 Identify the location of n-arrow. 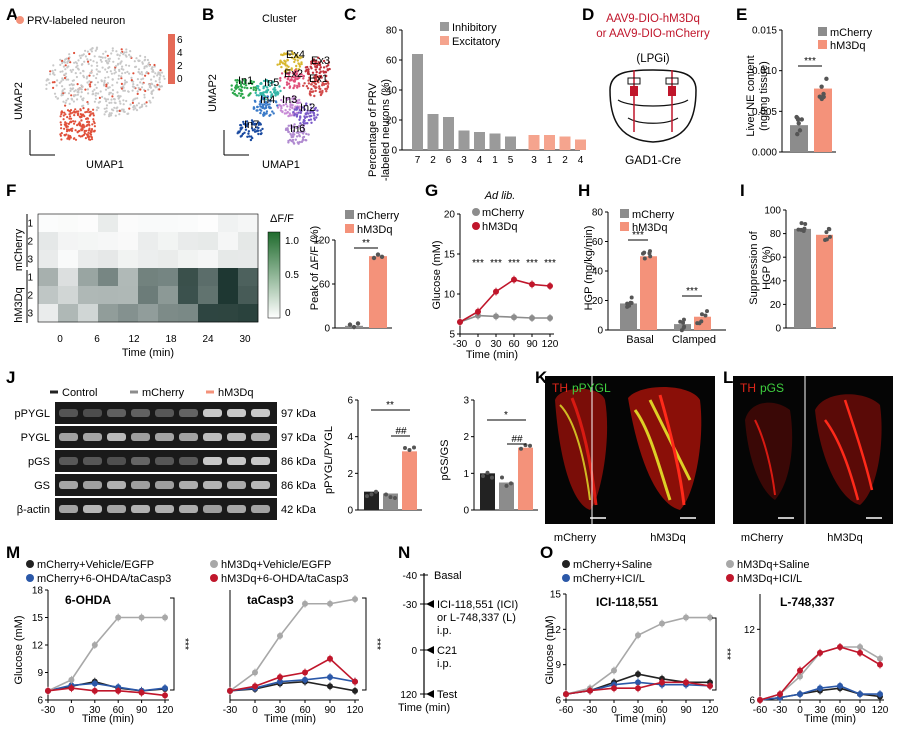
(430, 604).